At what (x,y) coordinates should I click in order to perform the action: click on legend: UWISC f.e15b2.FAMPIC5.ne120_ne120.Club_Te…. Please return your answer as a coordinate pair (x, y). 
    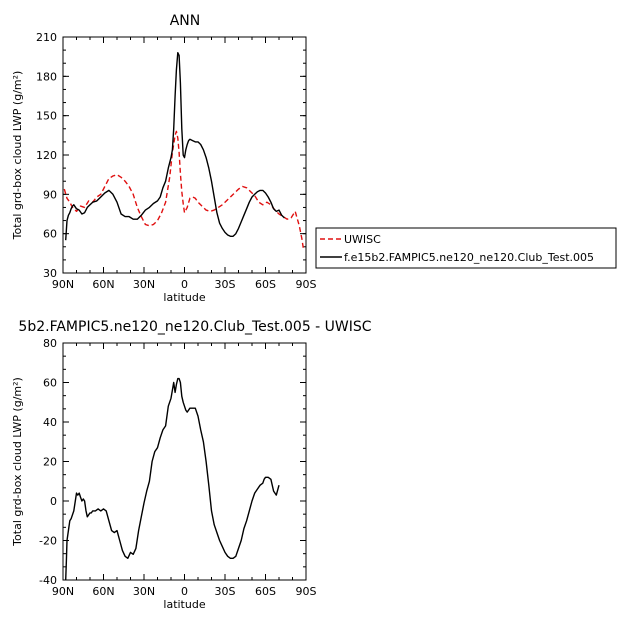
    Looking at the image, I should click on (466, 248).